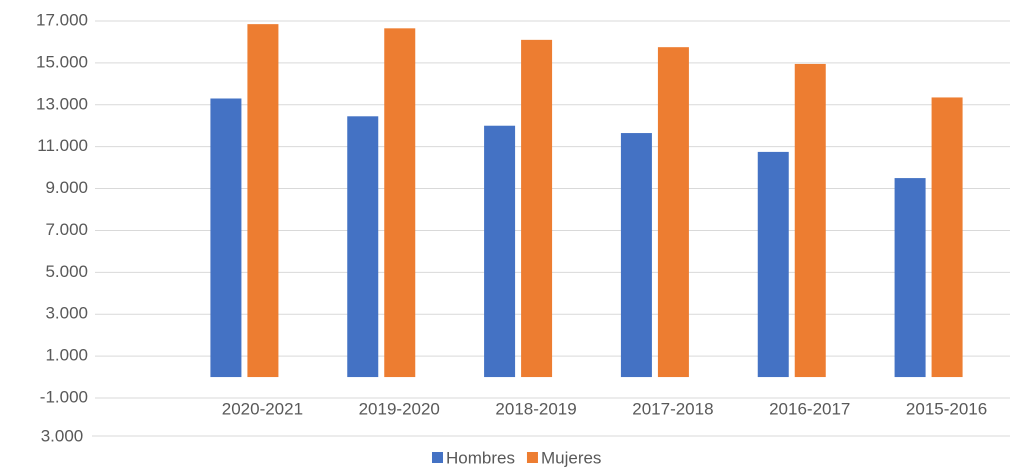 The width and height of the screenshot is (1015, 469). What do you see at coordinates (62, 145) in the screenshot?
I see `y-tick-label: 11.000` at bounding box center [62, 145].